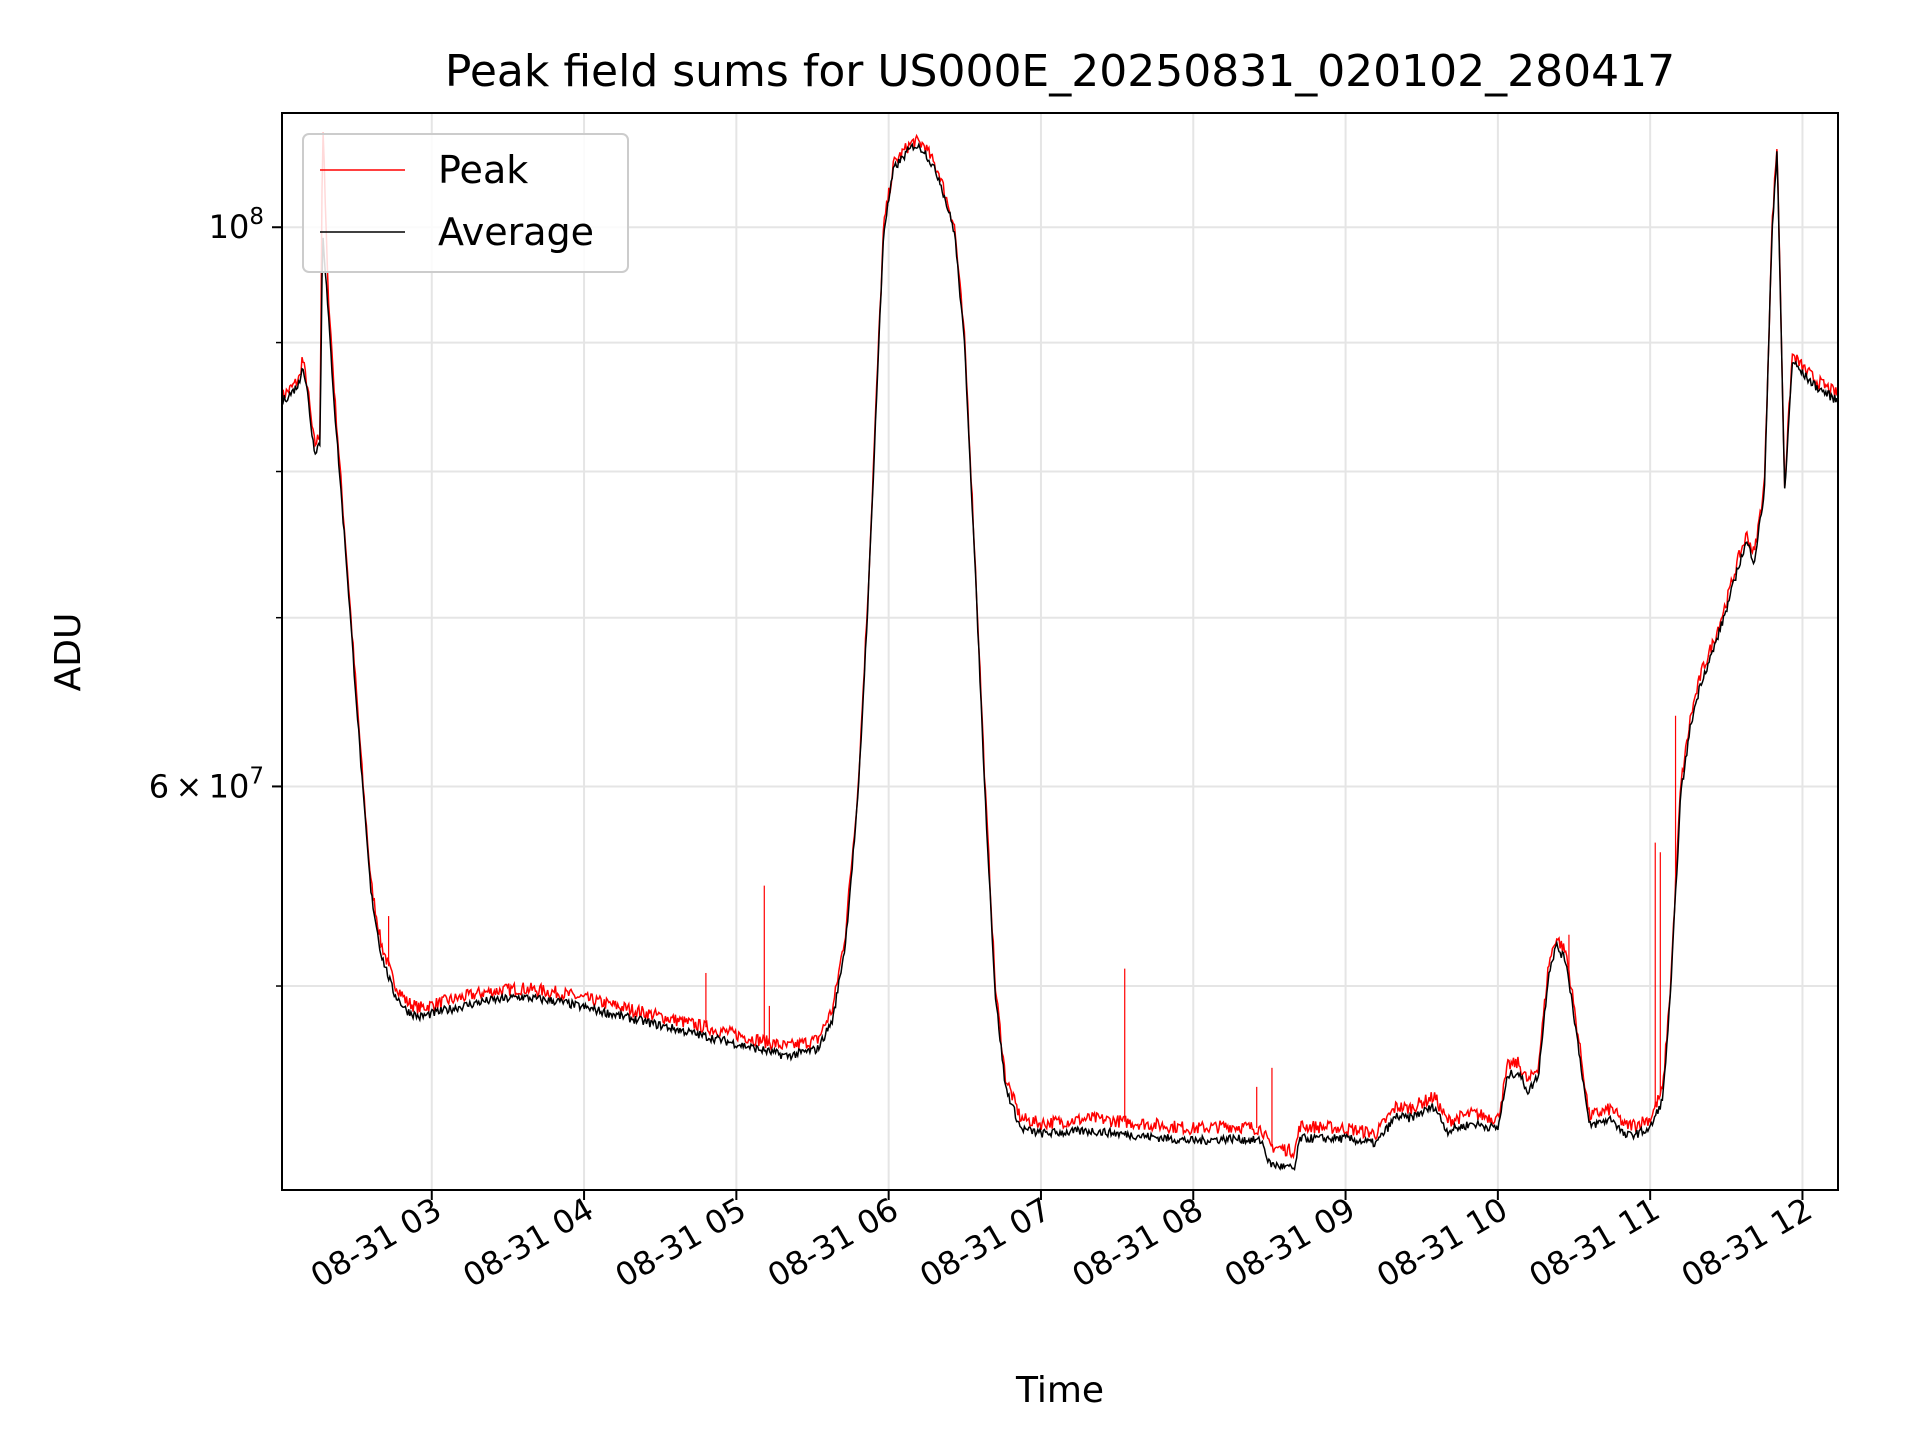  What do you see at coordinates (206, 784) in the screenshot?
I see `y-tick-label: 6 × 107` at bounding box center [206, 784].